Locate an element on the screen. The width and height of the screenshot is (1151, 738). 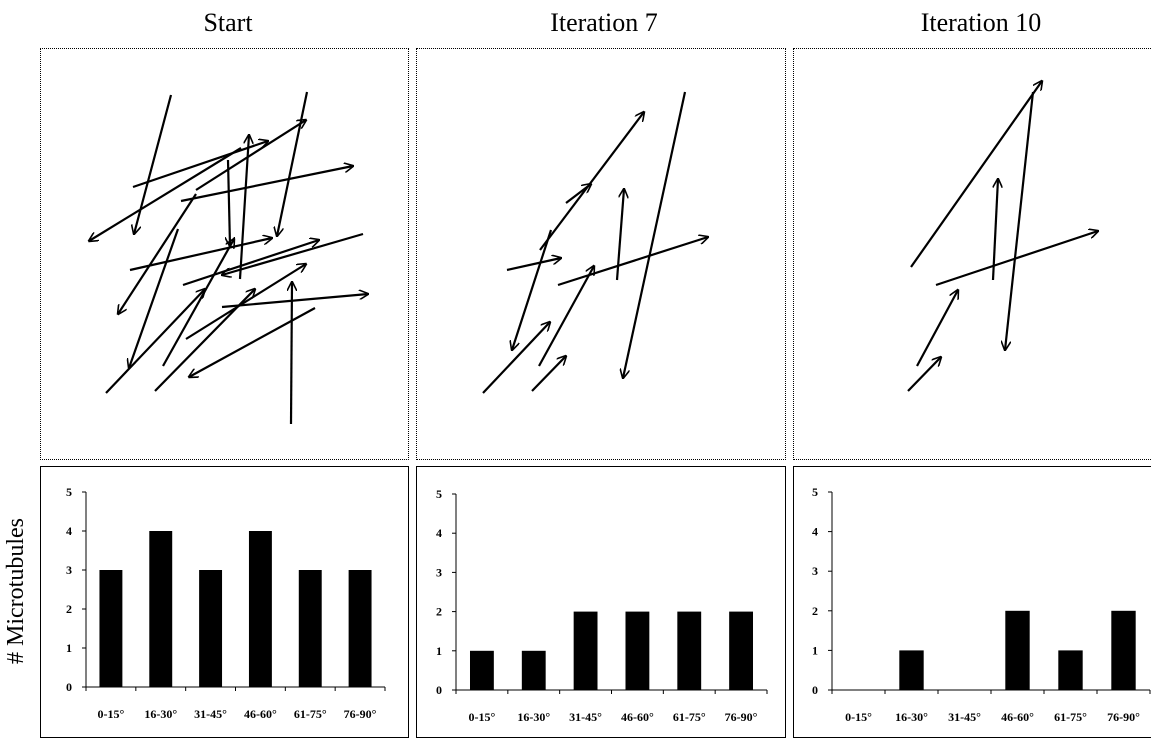
title-iteration-7: Iteration 7 is located at coordinates (604, 22).